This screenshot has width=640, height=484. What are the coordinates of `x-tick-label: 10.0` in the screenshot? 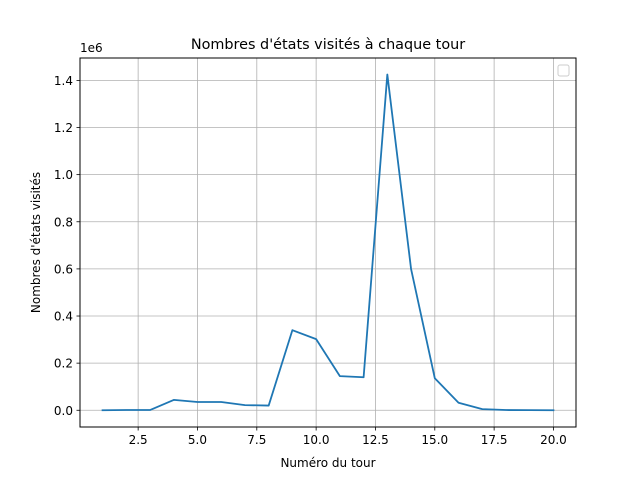 It's located at (316, 440).